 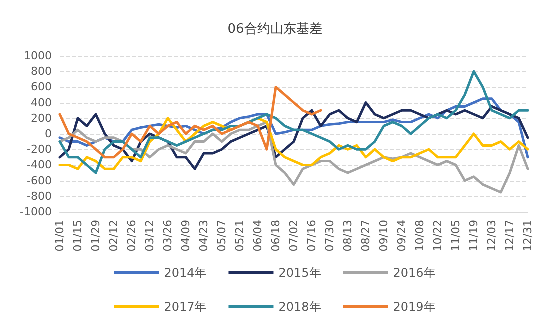 I want to click on legend-label: 2016年, so click(x=414, y=273).